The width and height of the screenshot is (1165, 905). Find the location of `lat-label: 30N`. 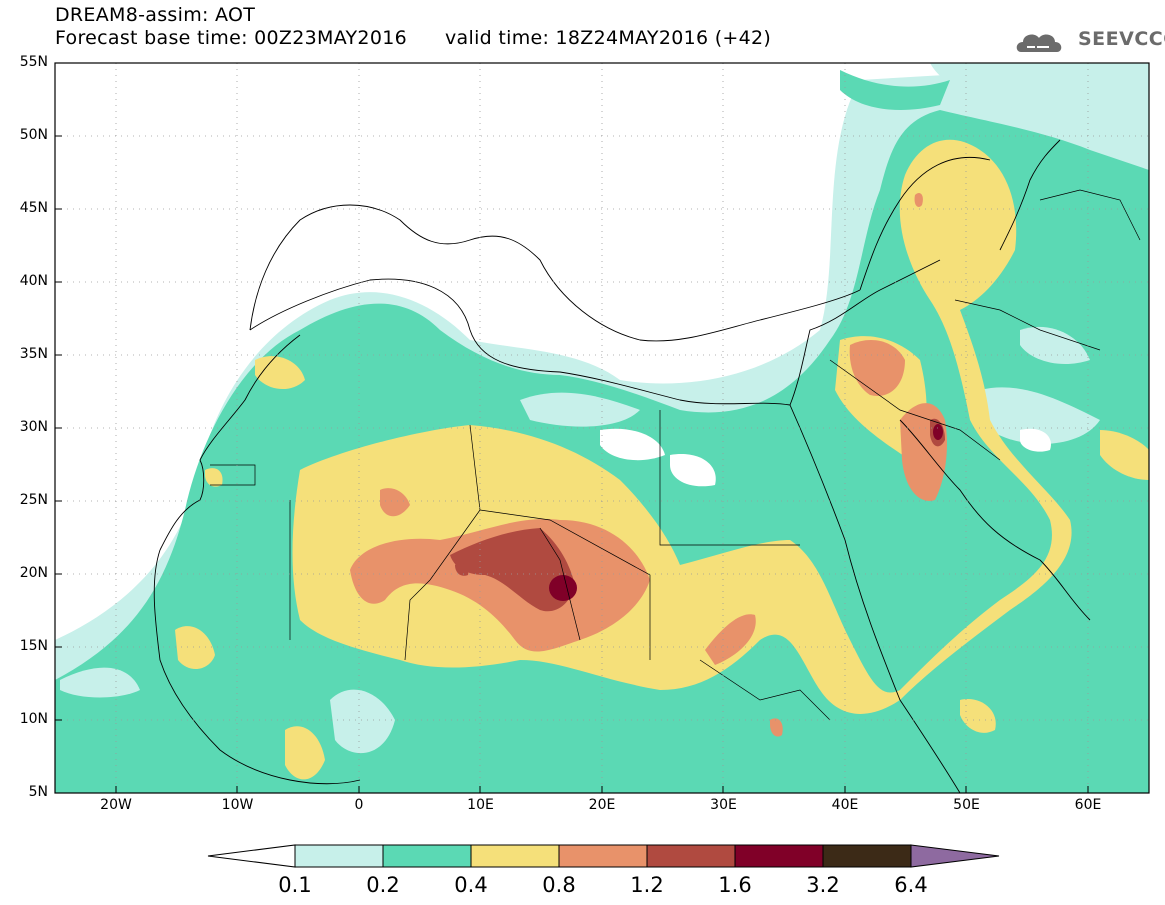

lat-label: 30N is located at coordinates (33, 427).